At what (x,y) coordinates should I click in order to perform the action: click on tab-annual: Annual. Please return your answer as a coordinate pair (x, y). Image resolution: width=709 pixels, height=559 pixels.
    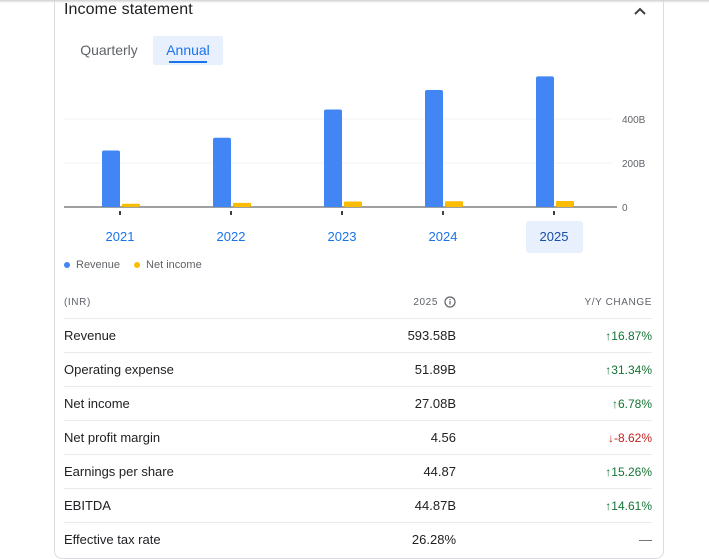
    Looking at the image, I should click on (188, 50).